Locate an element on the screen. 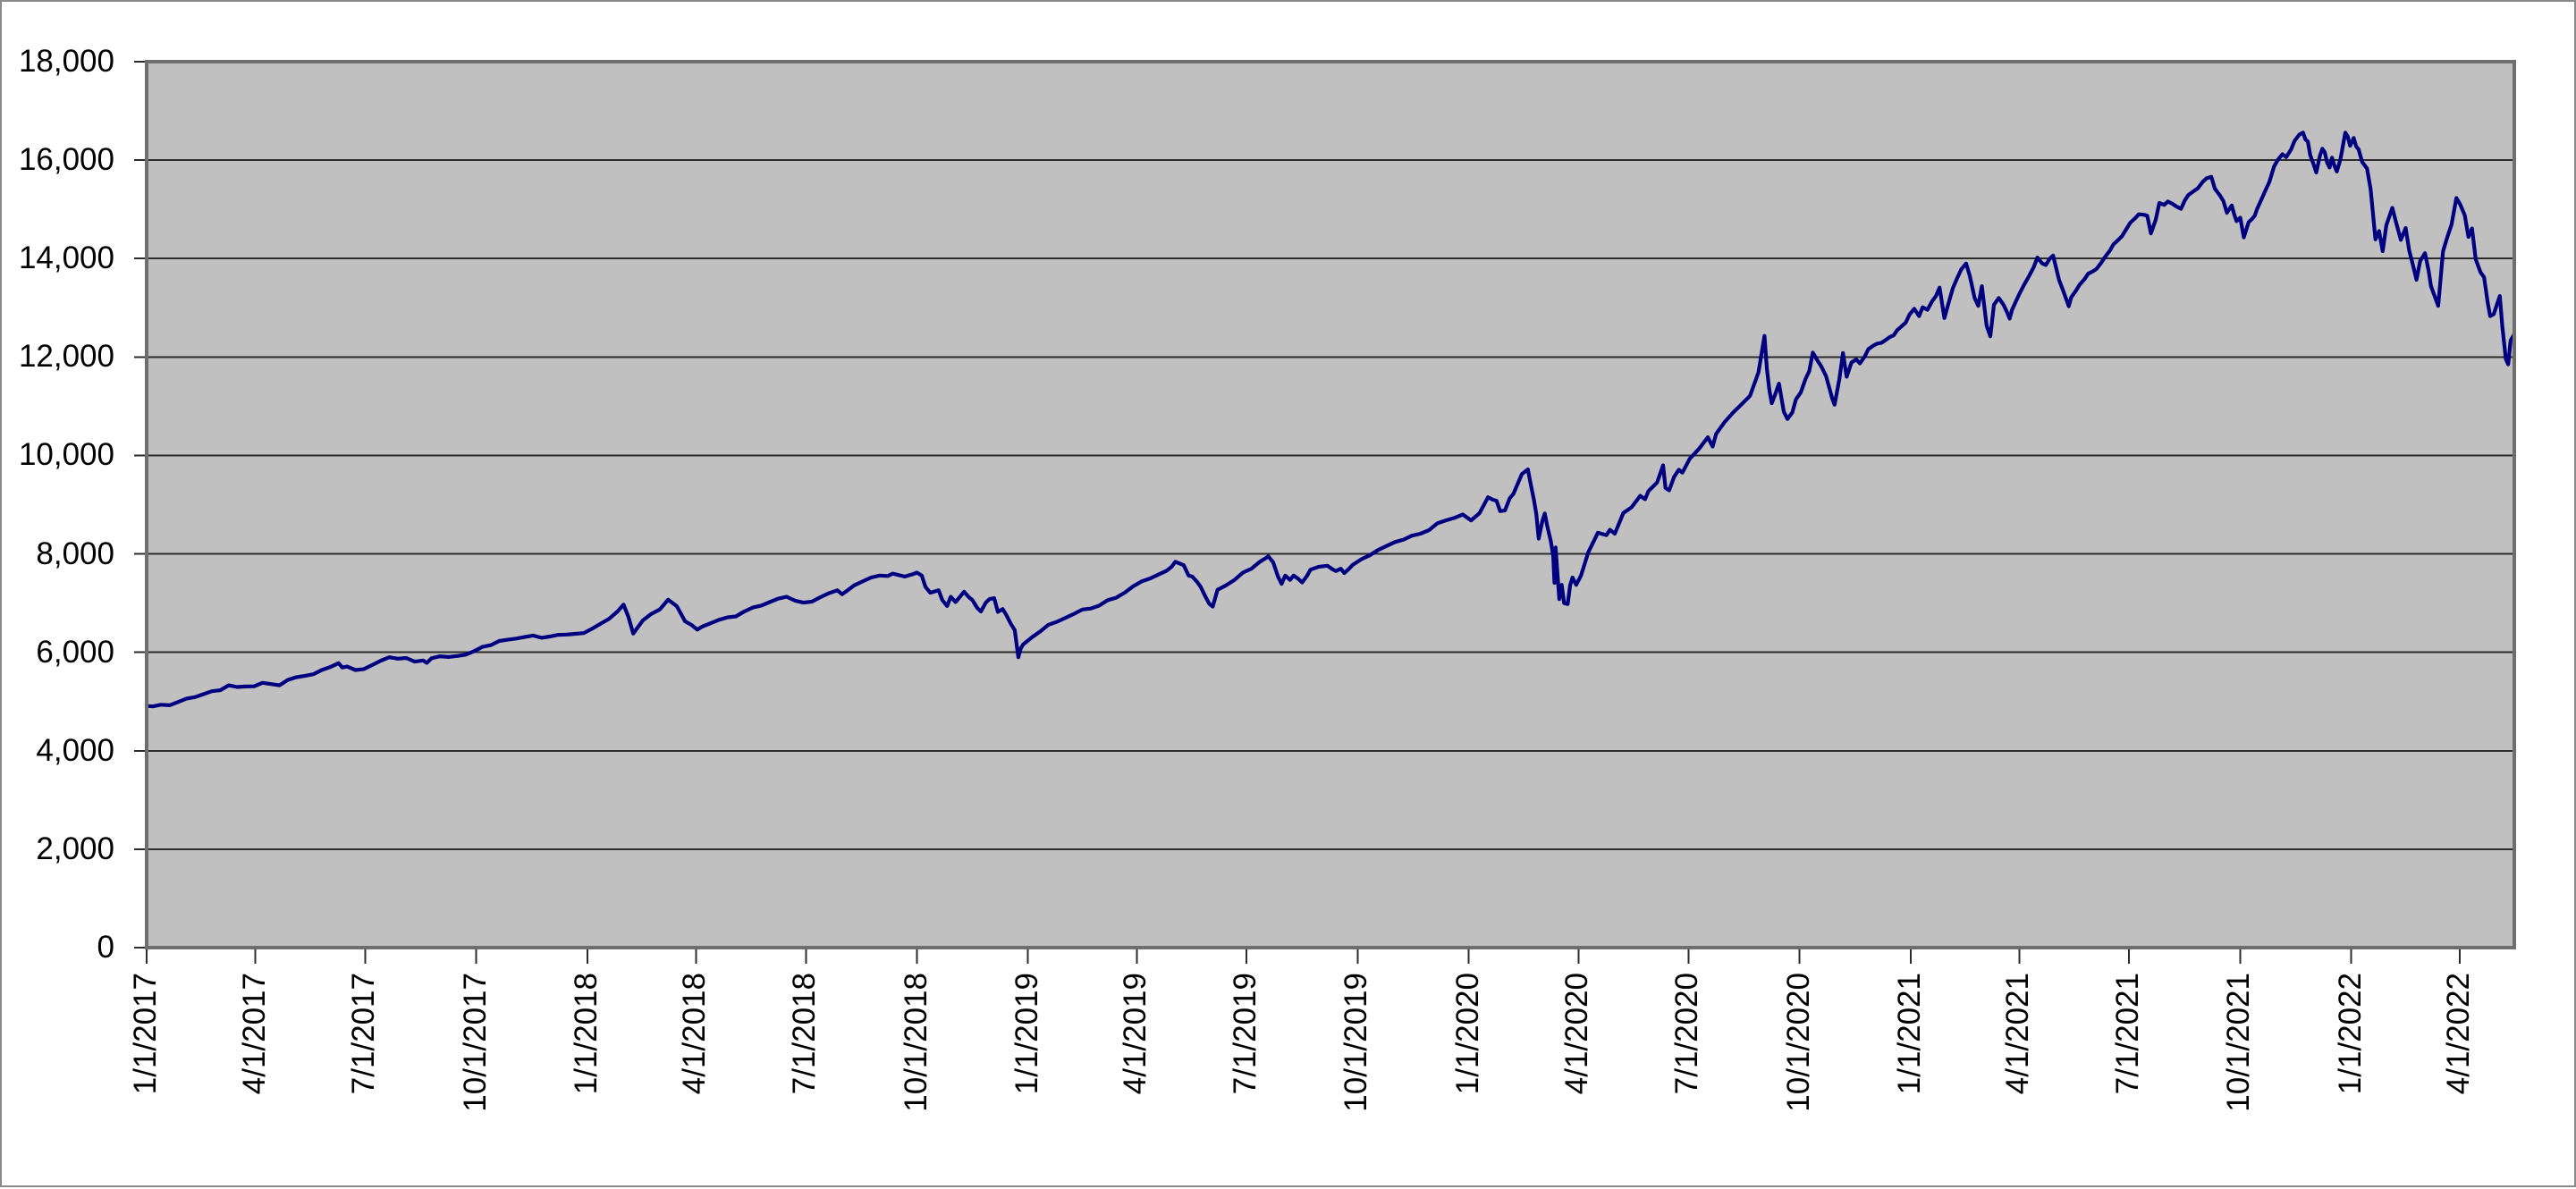  x-axis-label: 10/1/2017 is located at coordinates (475, 1042).